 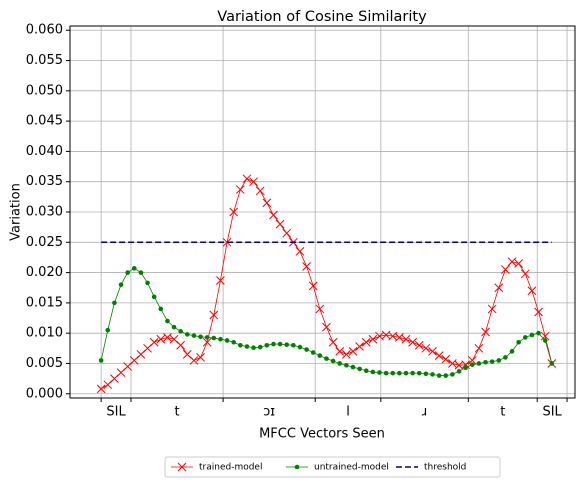 I want to click on x-tick-label: t, so click(x=502, y=412).